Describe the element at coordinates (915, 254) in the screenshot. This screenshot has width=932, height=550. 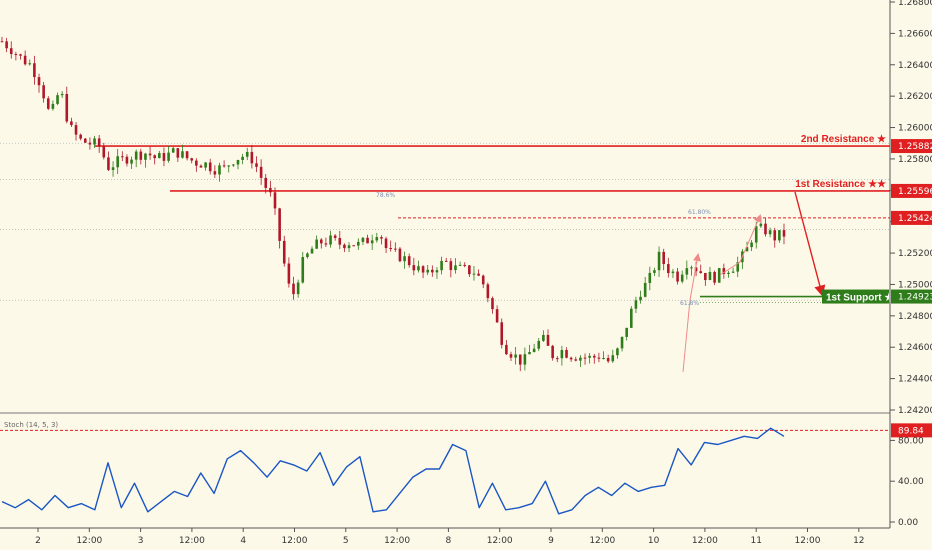
I see `price-tick-label: 1.25200` at that location.